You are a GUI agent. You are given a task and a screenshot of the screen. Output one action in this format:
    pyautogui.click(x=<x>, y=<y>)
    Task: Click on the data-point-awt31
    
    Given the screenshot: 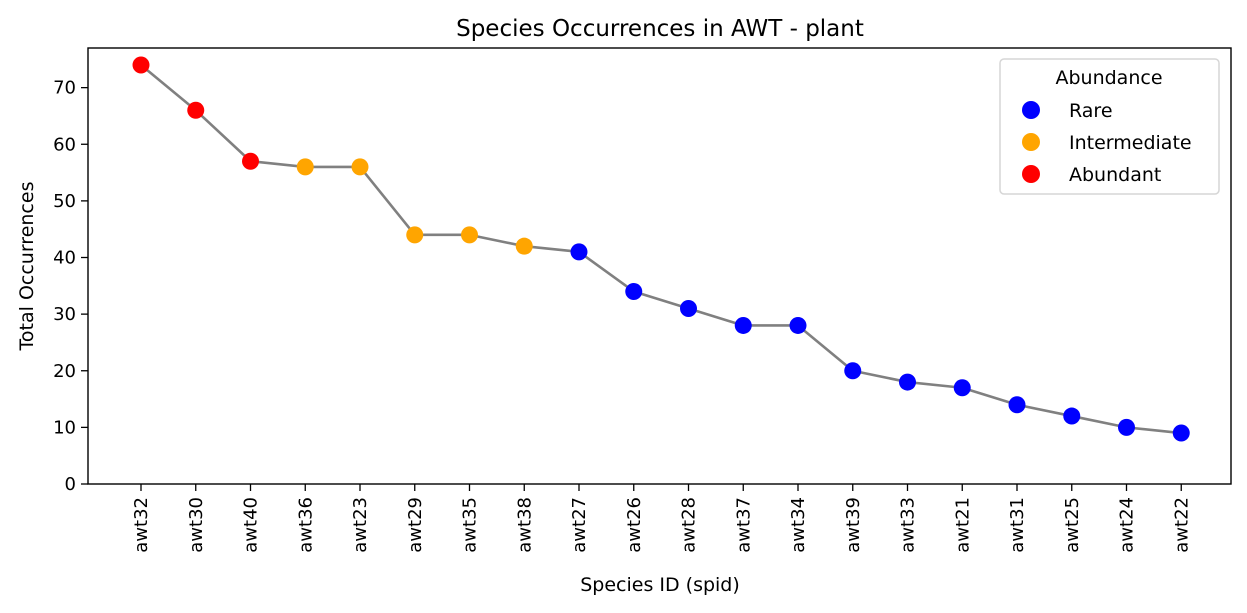 What is the action you would take?
    pyautogui.click(x=1017, y=405)
    